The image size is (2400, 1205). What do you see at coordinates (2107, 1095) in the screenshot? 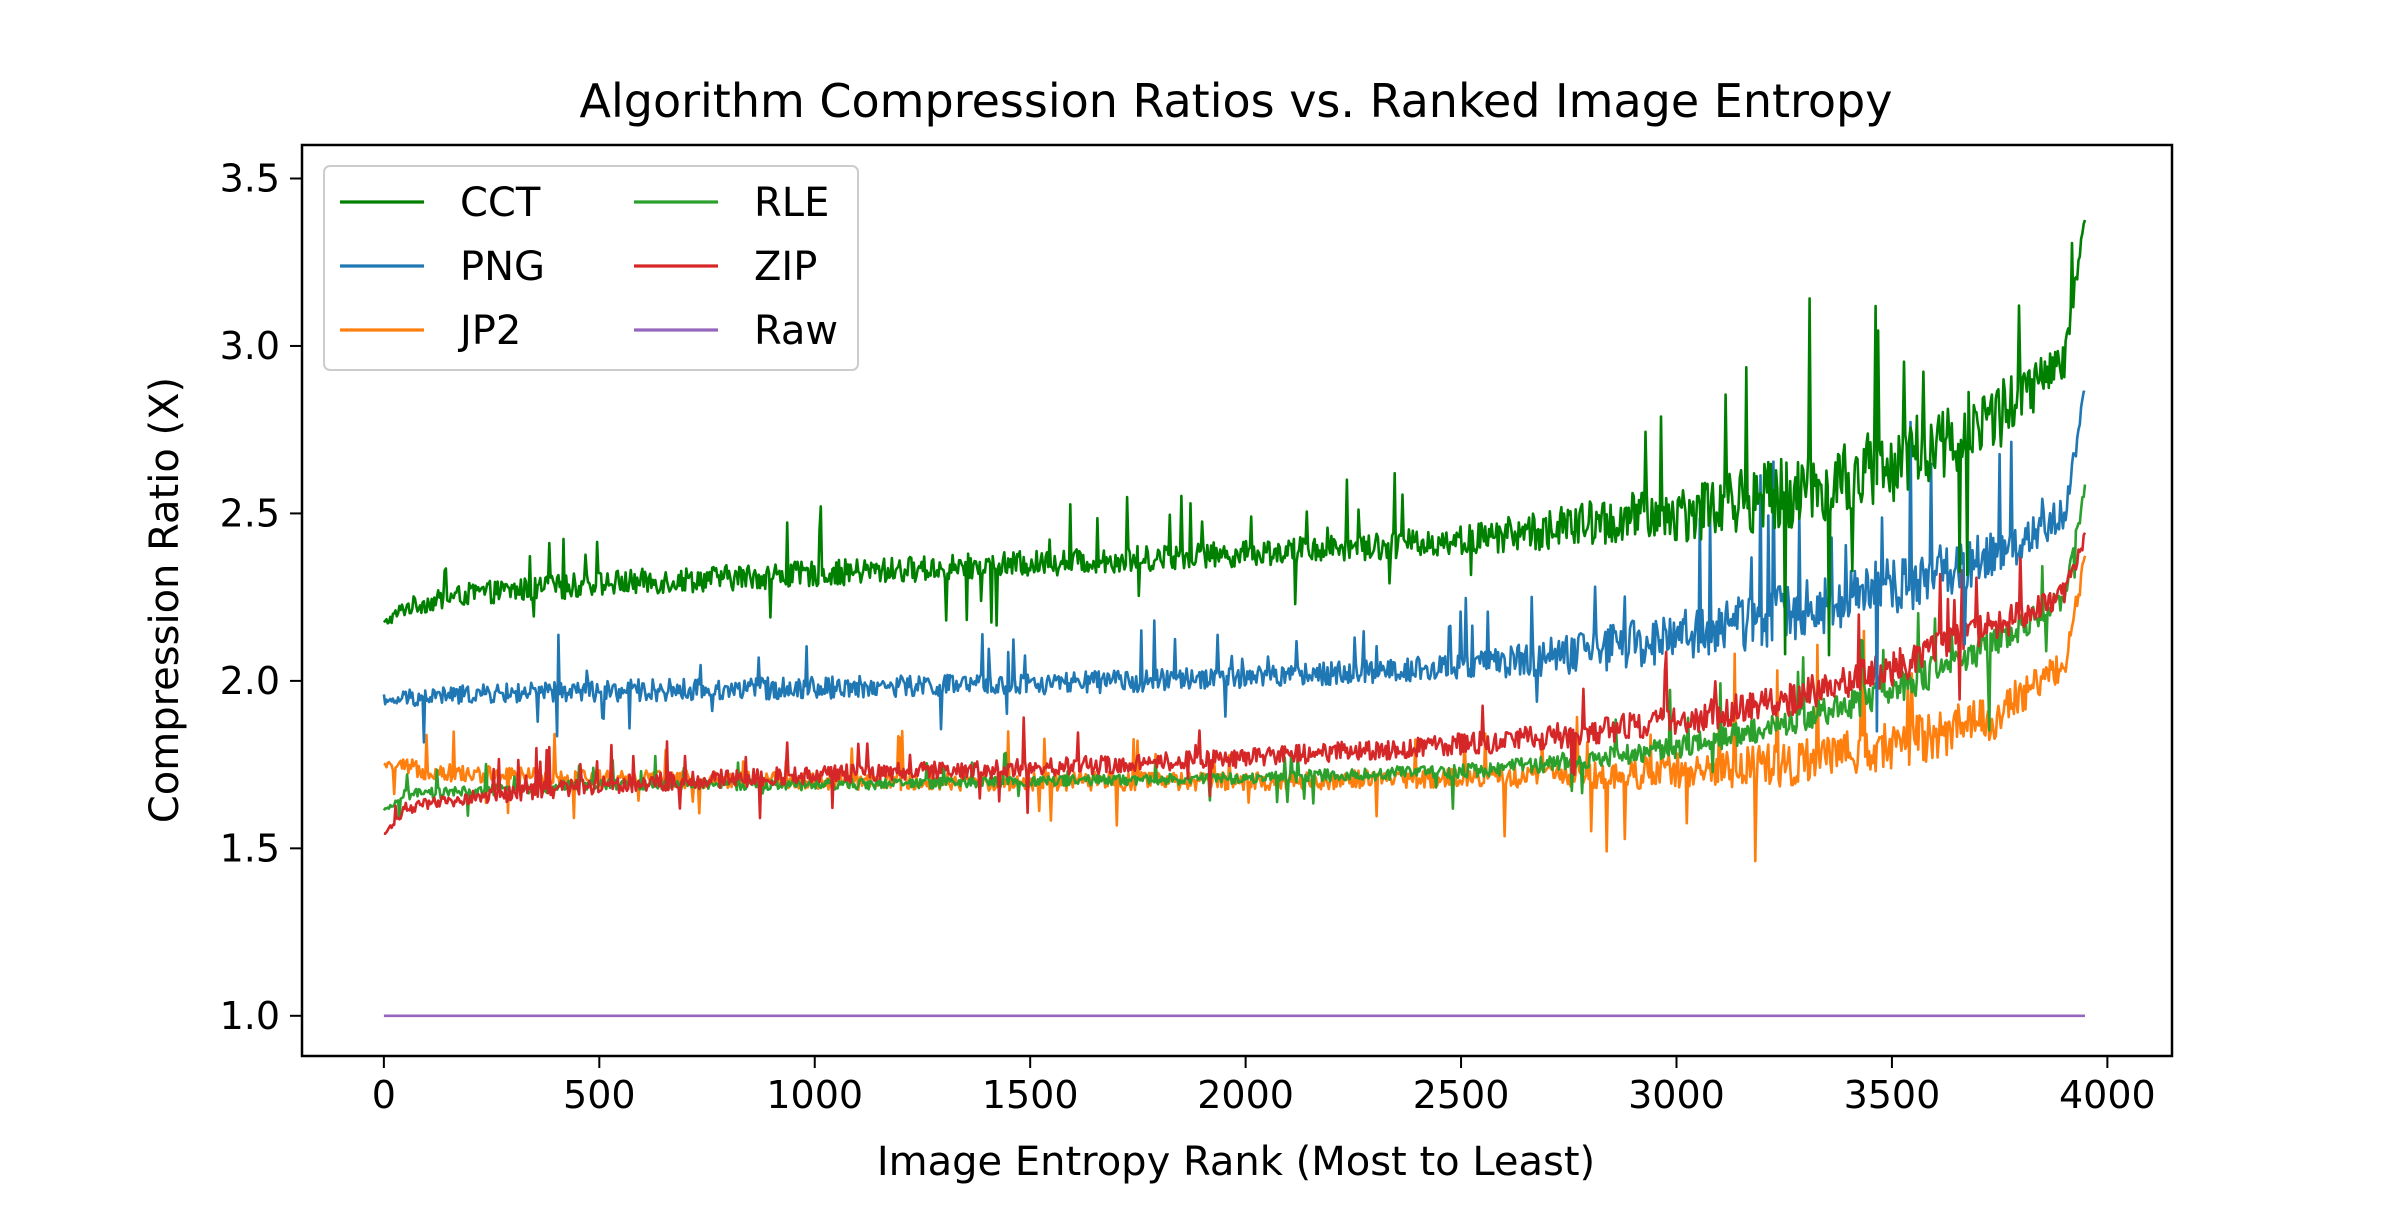
I see `x-tick-label: 4000` at bounding box center [2107, 1095].